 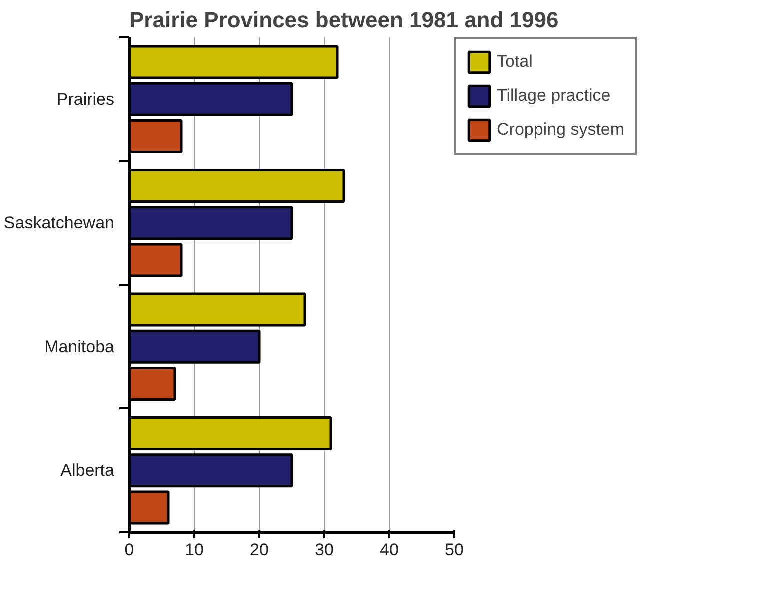 What do you see at coordinates (85, 99) in the screenshot?
I see `y-tick-label: Prairies` at bounding box center [85, 99].